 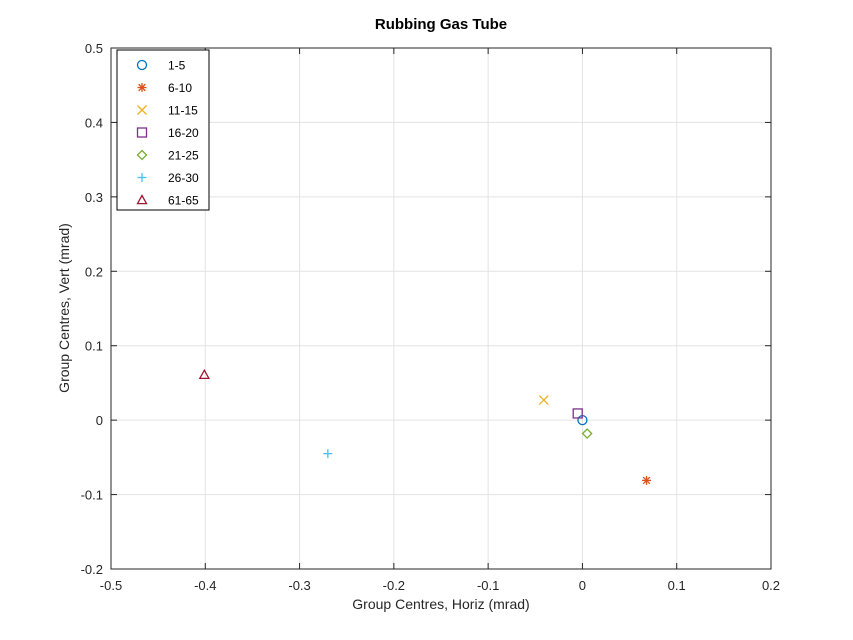 I want to click on y-axis-title: Group Centres, Vert (mrad), so click(x=64, y=308).